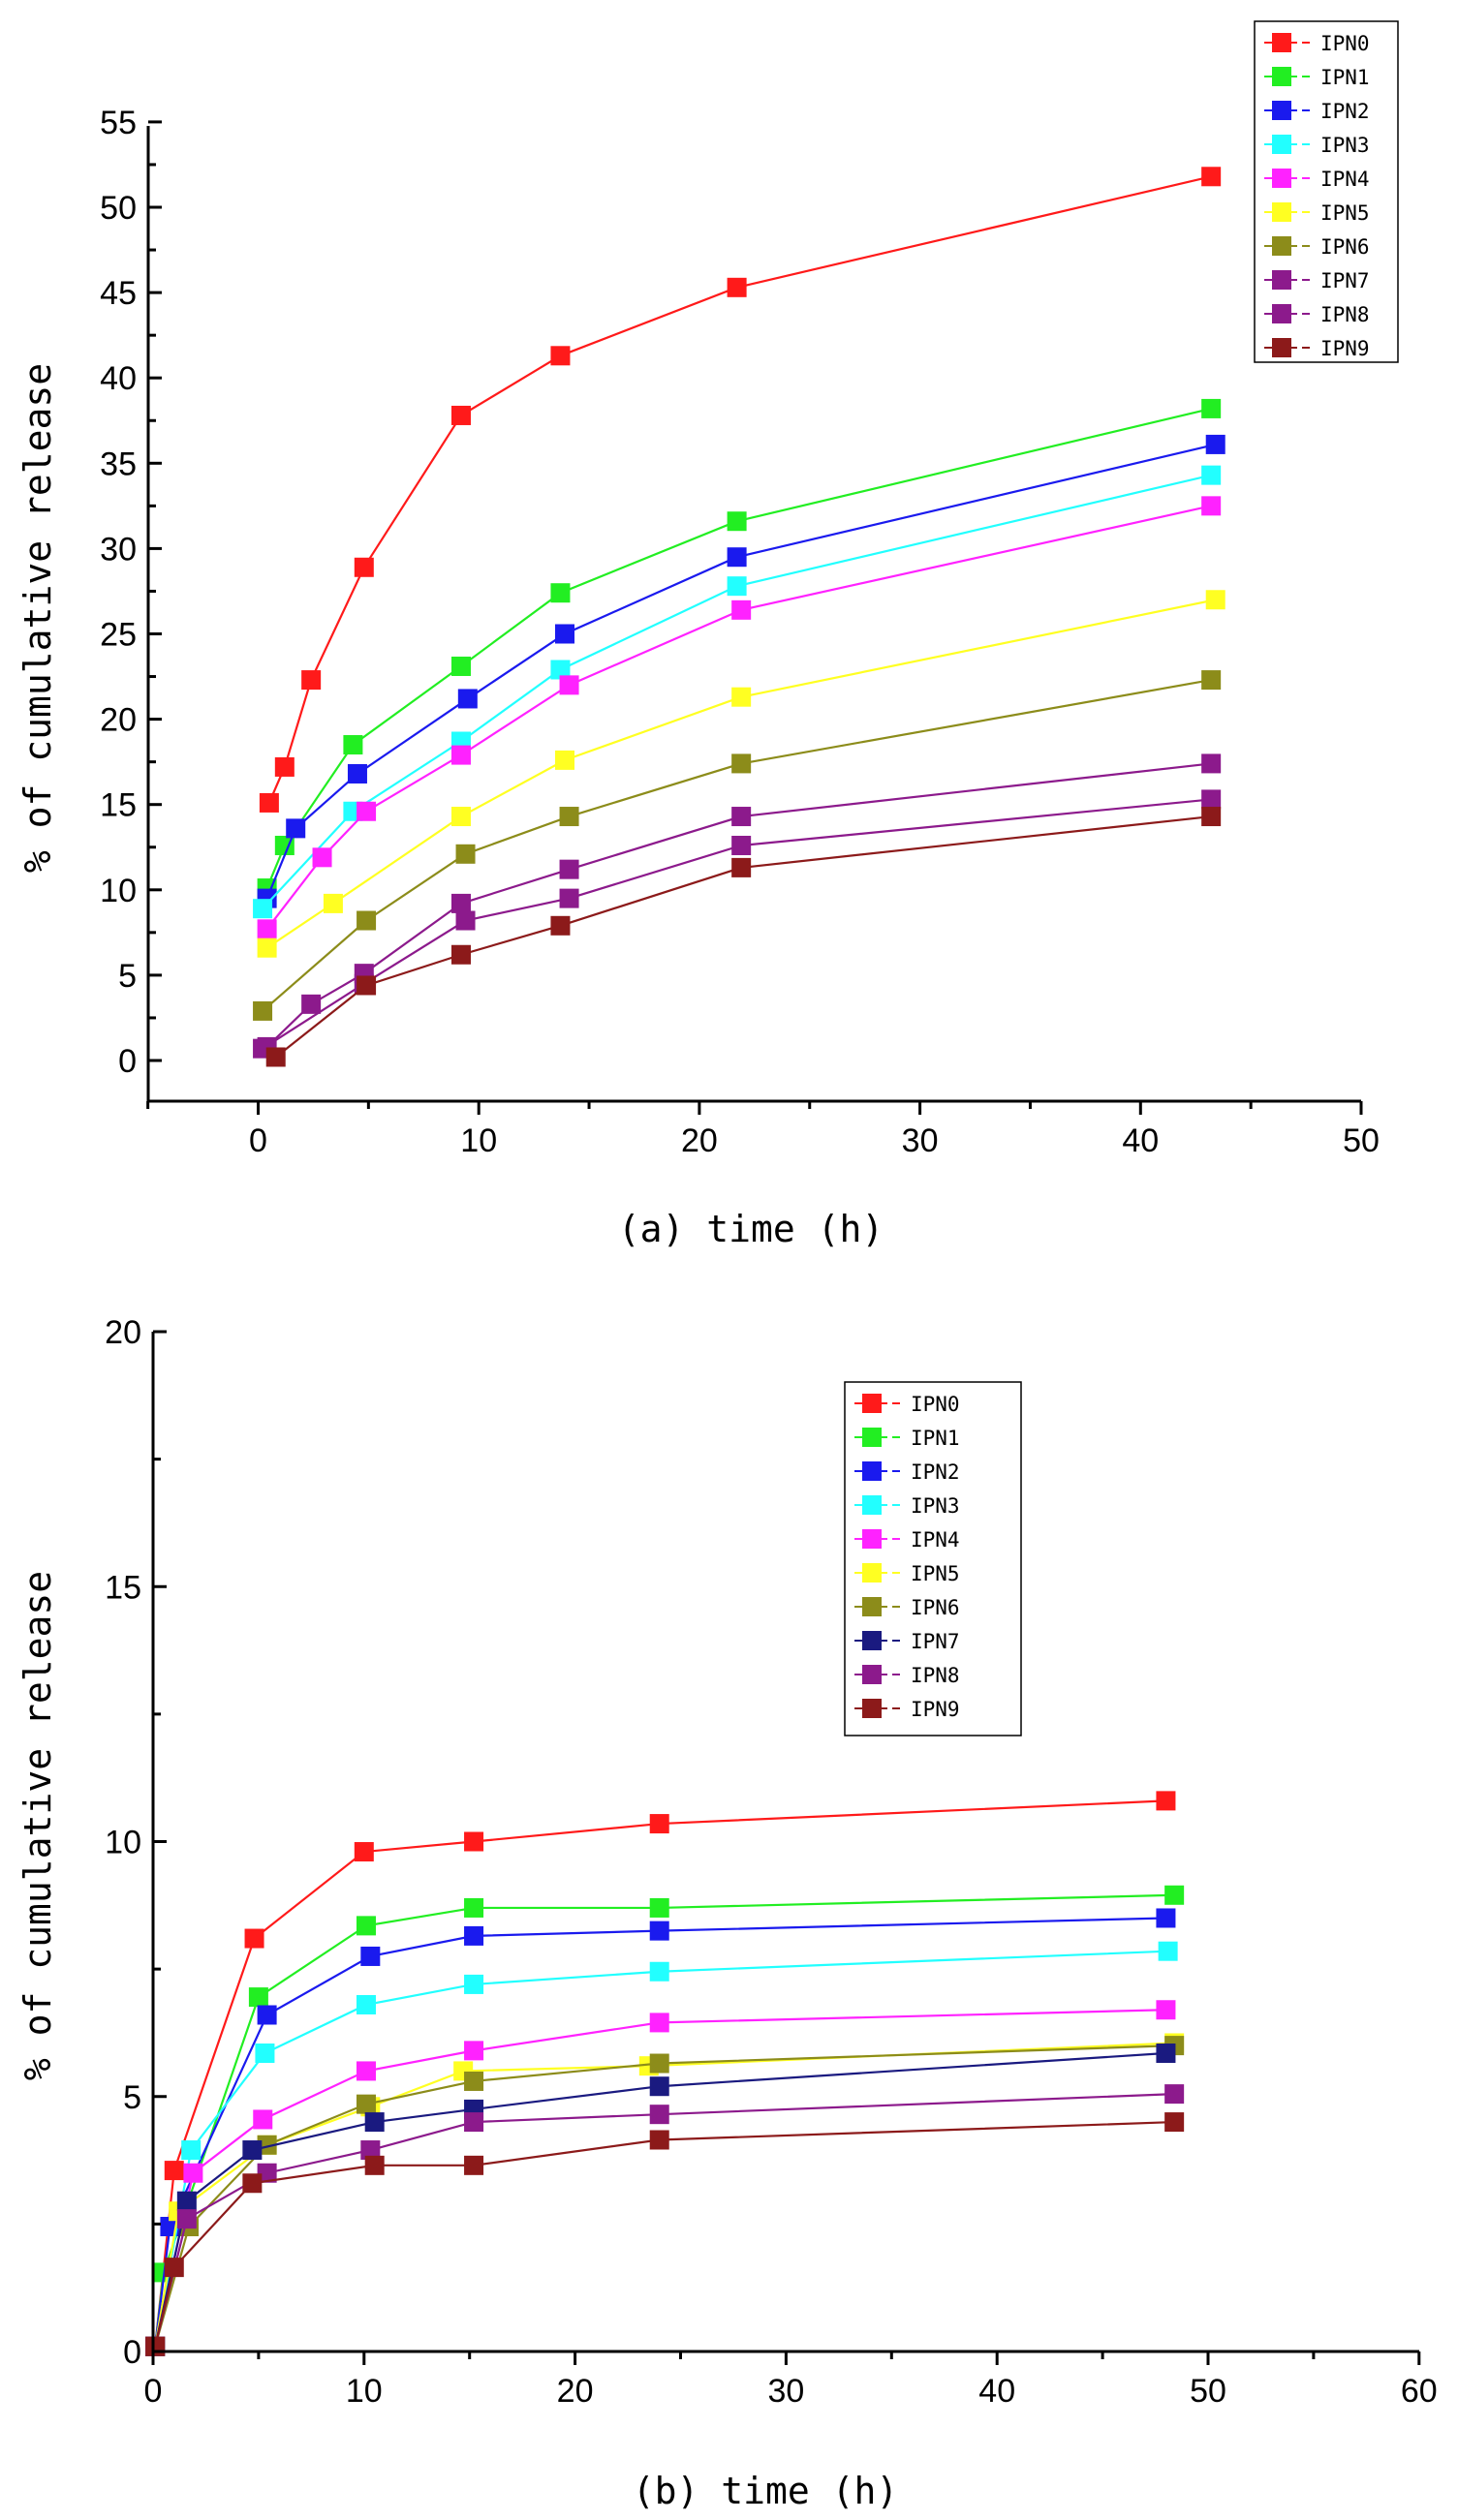 The width and height of the screenshot is (1458, 2520). I want to click on chart-a-y-tick-label: 50, so click(119, 208).